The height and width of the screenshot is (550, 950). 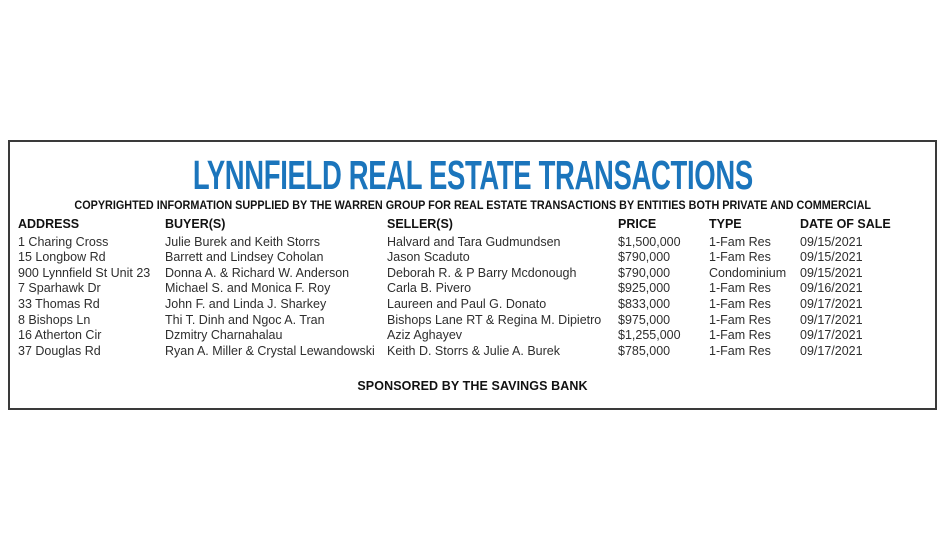 I want to click on cell-price: $925,000, so click(x=644, y=288).